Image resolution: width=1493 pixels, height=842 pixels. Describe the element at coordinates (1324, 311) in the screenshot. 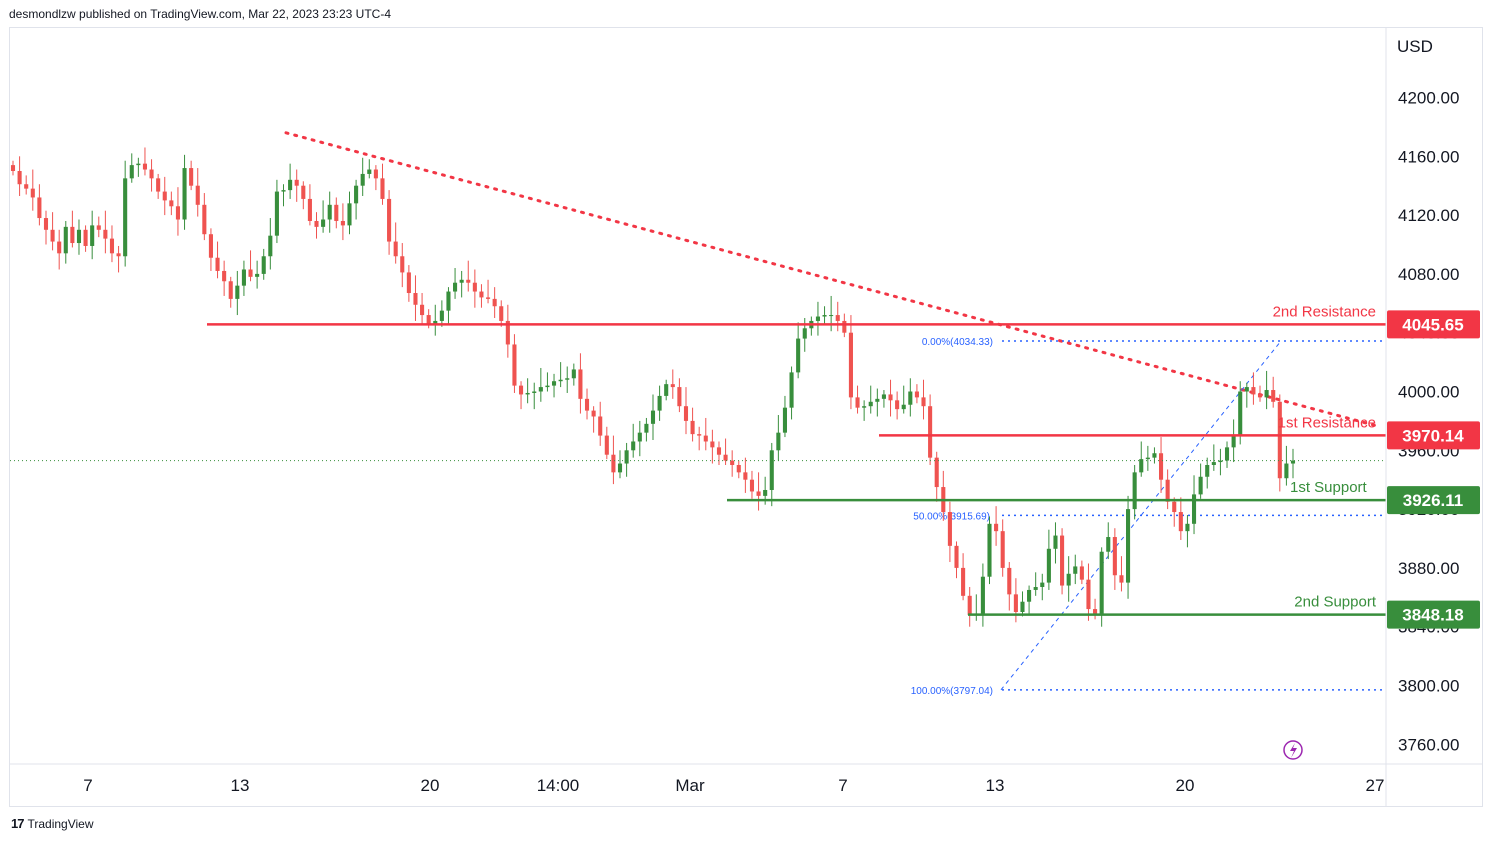

I see `level-name-label: 2nd Resistance` at that location.